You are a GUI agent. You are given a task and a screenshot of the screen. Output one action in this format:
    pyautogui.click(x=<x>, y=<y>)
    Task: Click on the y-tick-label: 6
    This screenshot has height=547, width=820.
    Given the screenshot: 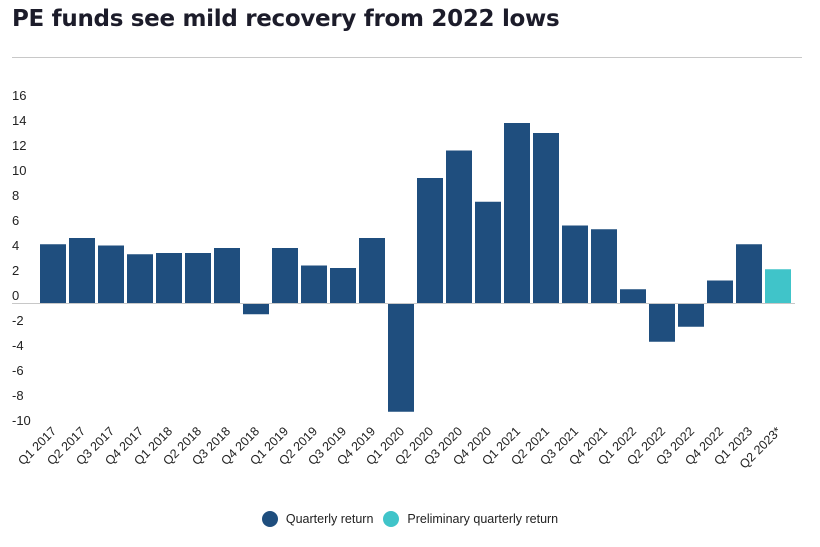 What is the action you would take?
    pyautogui.click(x=15, y=220)
    